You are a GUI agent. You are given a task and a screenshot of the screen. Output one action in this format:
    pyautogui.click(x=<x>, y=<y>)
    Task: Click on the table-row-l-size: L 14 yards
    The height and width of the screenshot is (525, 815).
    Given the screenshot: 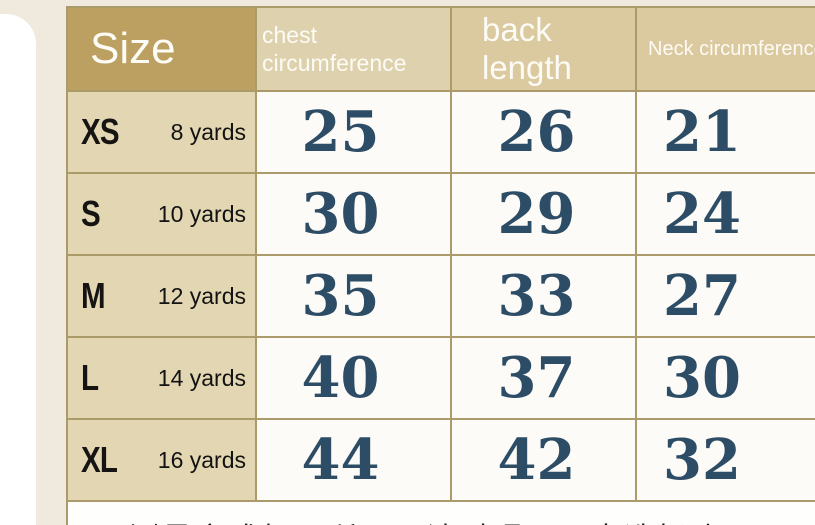 What is the action you would take?
    pyautogui.click(x=161, y=378)
    